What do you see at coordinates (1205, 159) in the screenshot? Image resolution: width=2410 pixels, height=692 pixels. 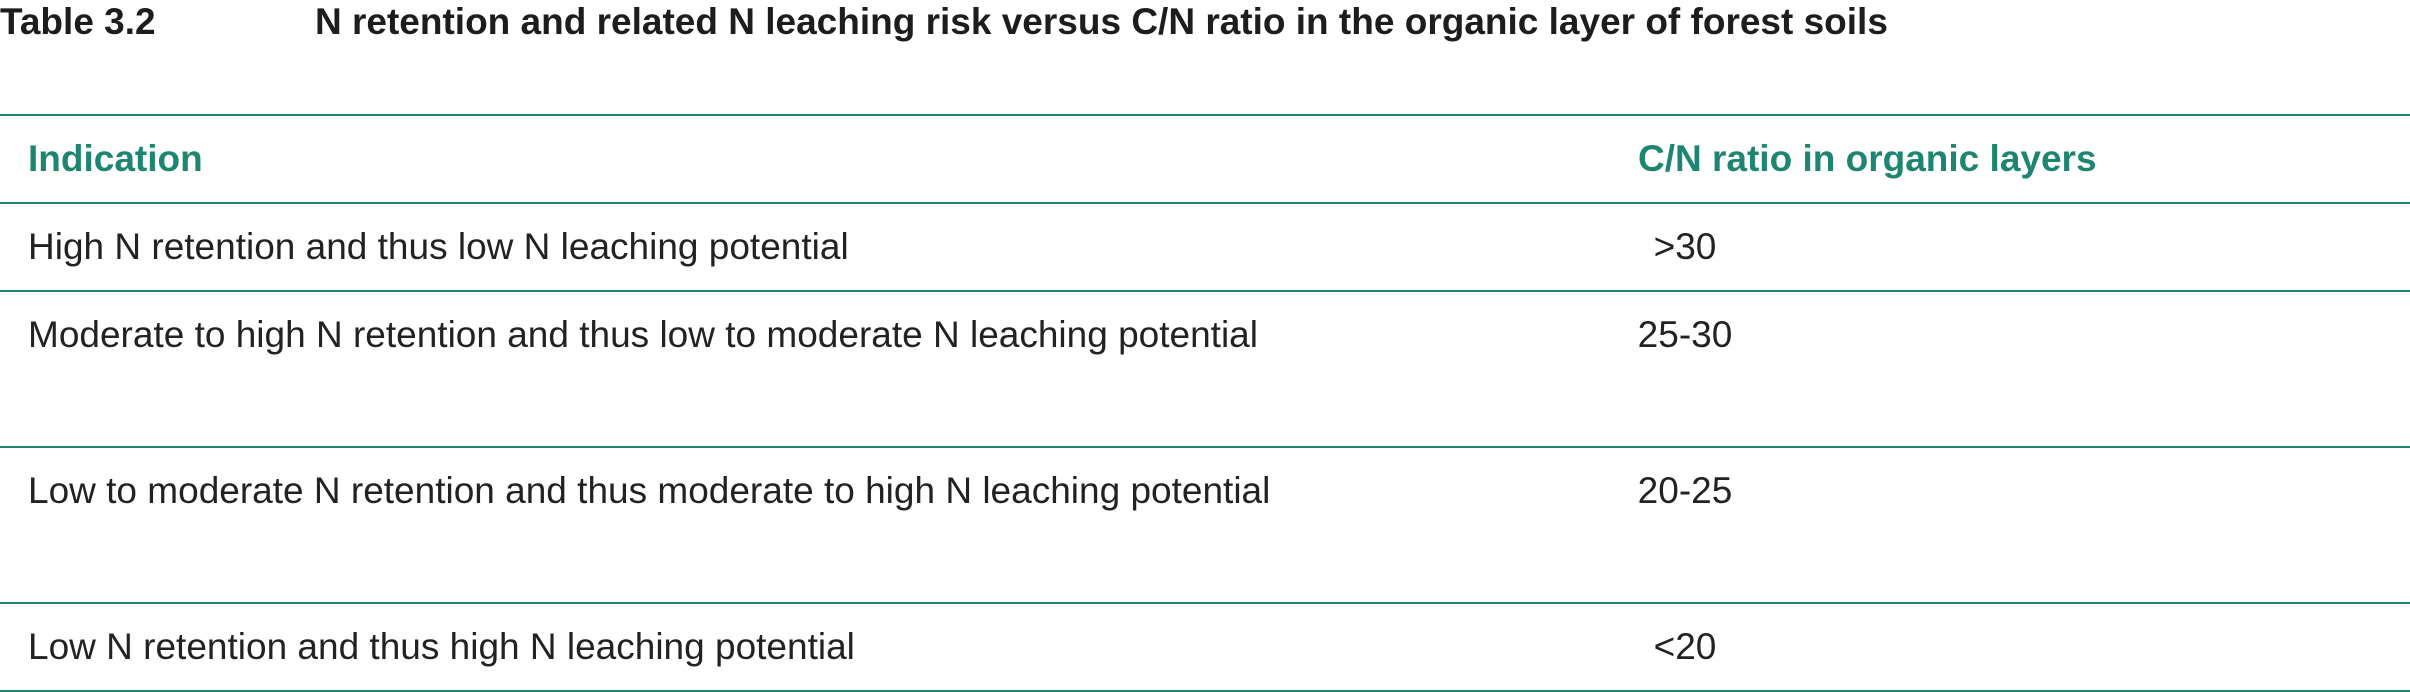 I see `table-header-row: Indication C/N ratio in organic layers` at bounding box center [1205, 159].